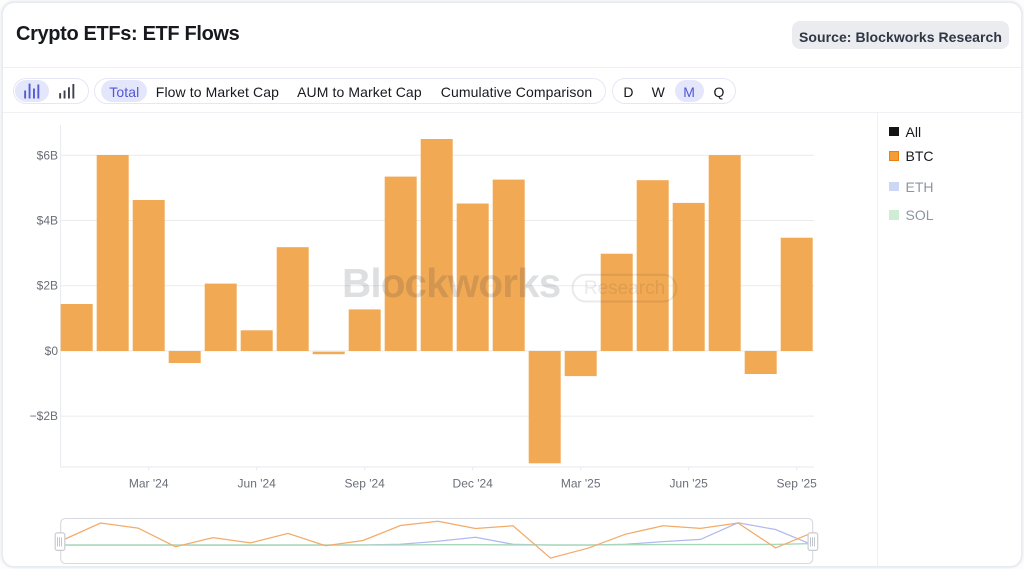  Describe the element at coordinates (365, 484) in the screenshot. I see `svg-text: Sep '24` at that location.